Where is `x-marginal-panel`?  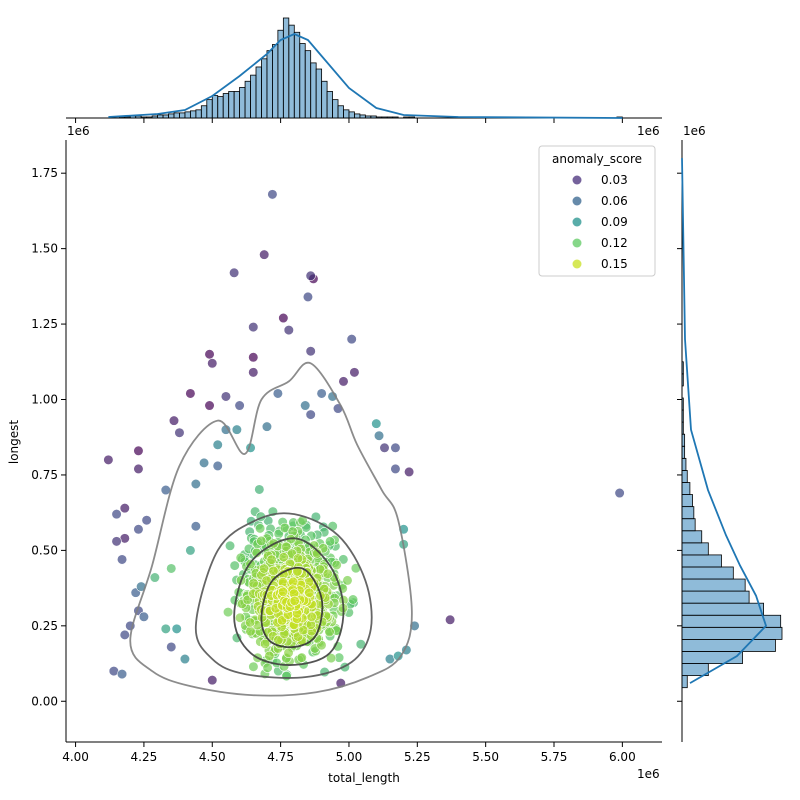
x-marginal-panel is located at coordinates (364, 70).